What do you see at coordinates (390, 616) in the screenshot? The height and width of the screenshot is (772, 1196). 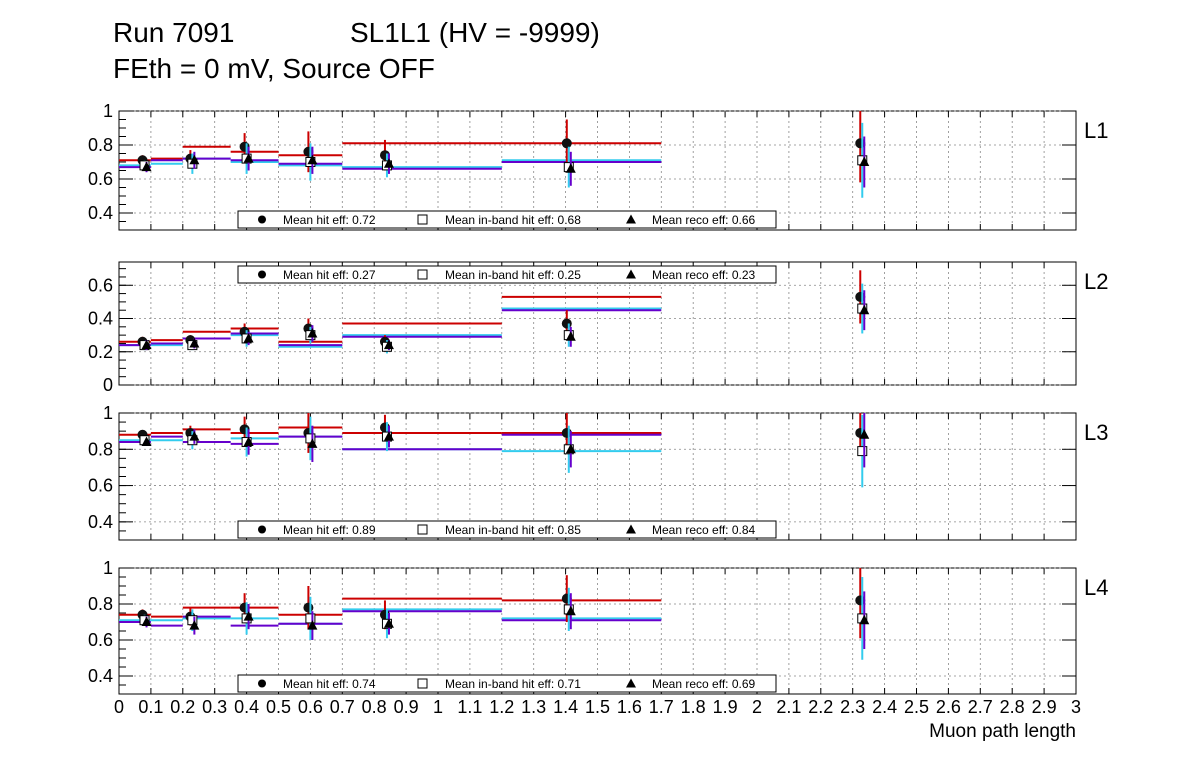 I see `series-inband` at bounding box center [390, 616].